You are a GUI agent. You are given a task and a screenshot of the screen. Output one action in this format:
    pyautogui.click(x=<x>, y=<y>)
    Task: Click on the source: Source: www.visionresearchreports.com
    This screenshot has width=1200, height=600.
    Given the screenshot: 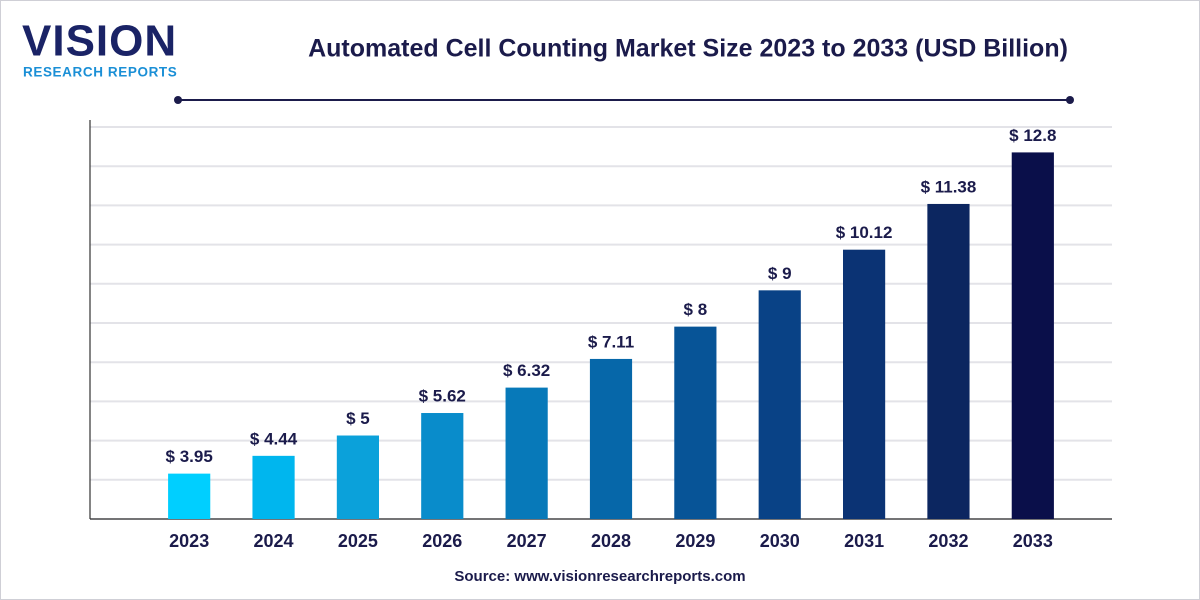 What is the action you would take?
    pyautogui.click(x=599, y=576)
    